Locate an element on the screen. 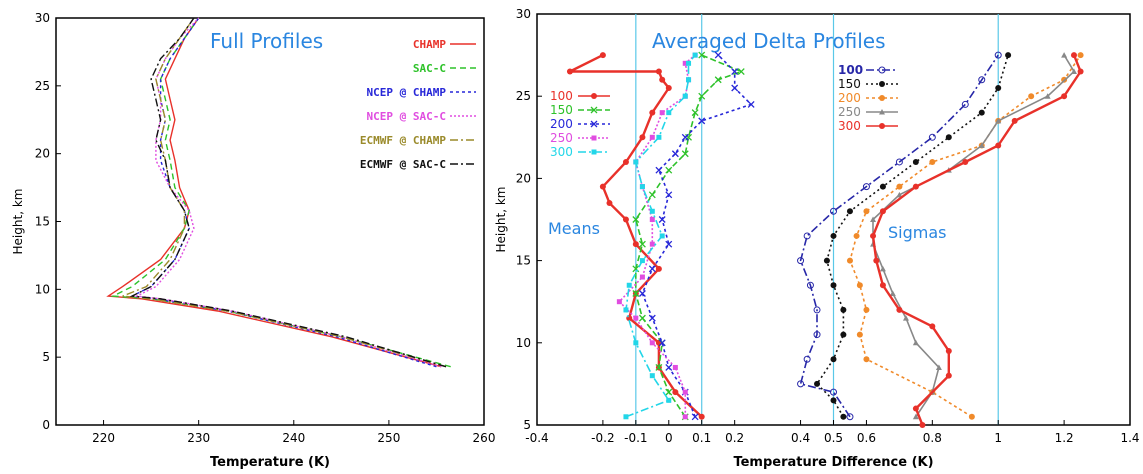 The height and width of the screenshot is (474, 1143). right-y-tick-label: 15 is located at coordinates (523, 261).